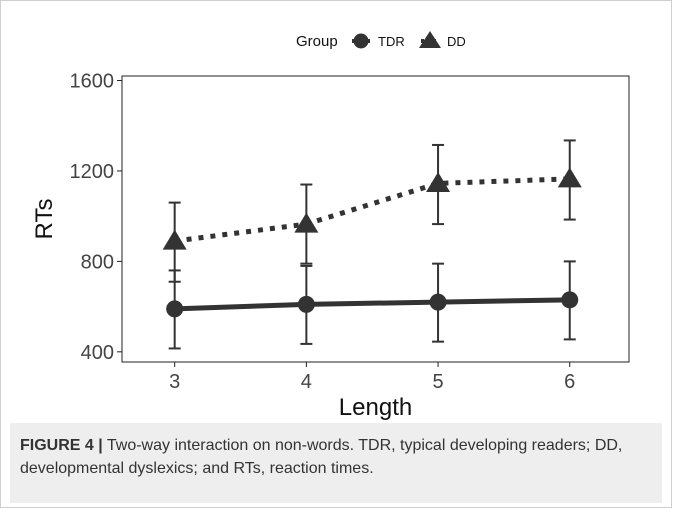 The width and height of the screenshot is (675, 512). Describe the element at coordinates (44, 219) in the screenshot. I see `y-axis-label: RTs` at that location.